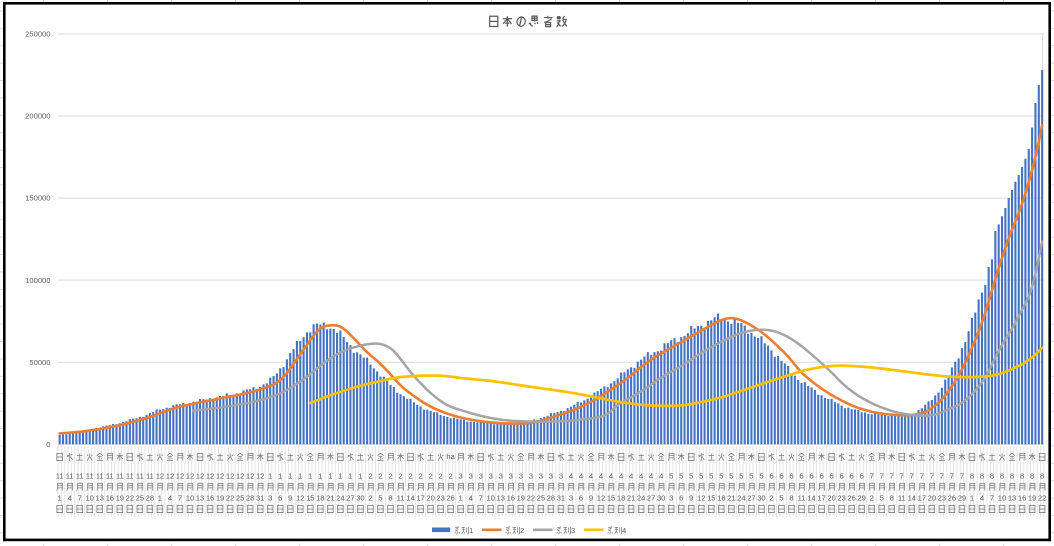 This screenshot has width=1054, height=546. I want to click on svg-text: 250000, so click(37, 34).